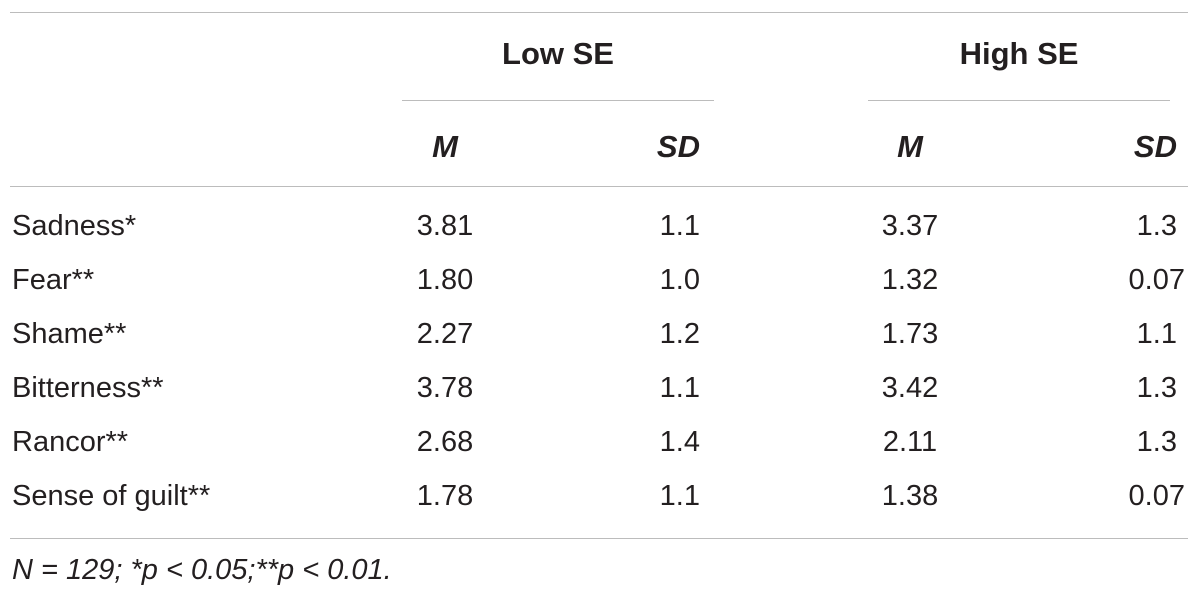  Describe the element at coordinates (910, 146) in the screenshot. I see `subheader-high-se-mean: M` at that location.